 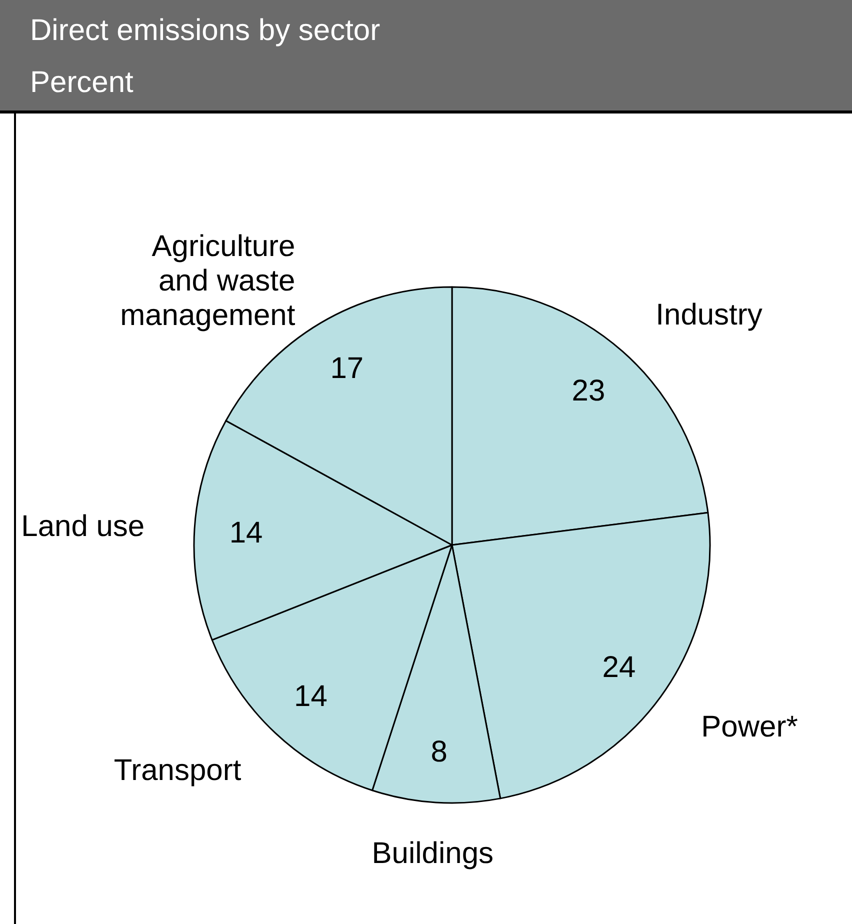 I want to click on slice-label: Land use, so click(x=83, y=527).